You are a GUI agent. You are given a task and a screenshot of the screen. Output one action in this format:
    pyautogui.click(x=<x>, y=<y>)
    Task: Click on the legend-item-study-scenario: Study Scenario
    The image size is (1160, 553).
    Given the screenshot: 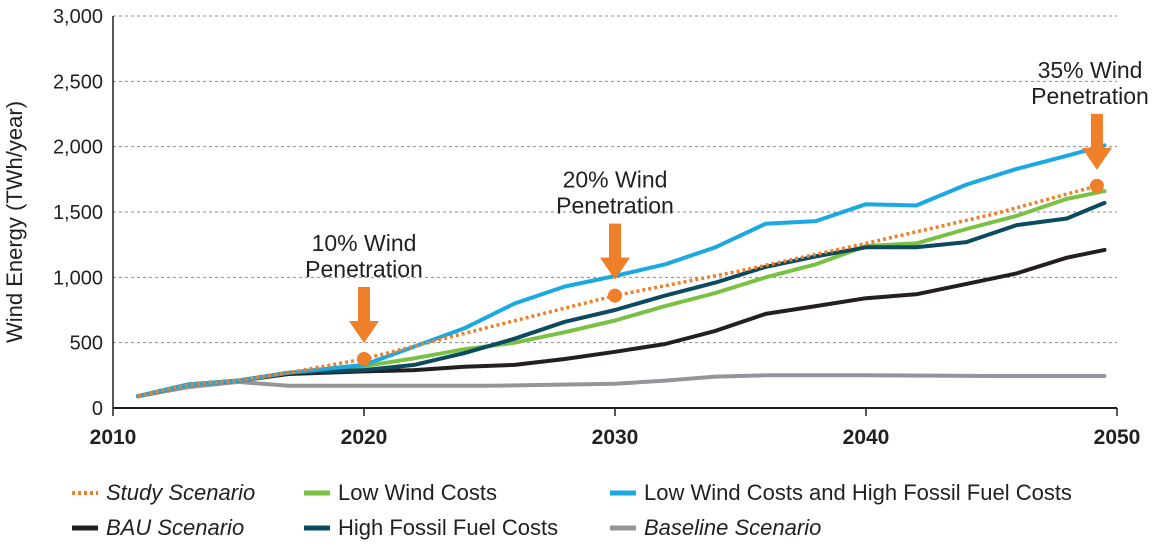 What is the action you would take?
    pyautogui.click(x=163, y=492)
    